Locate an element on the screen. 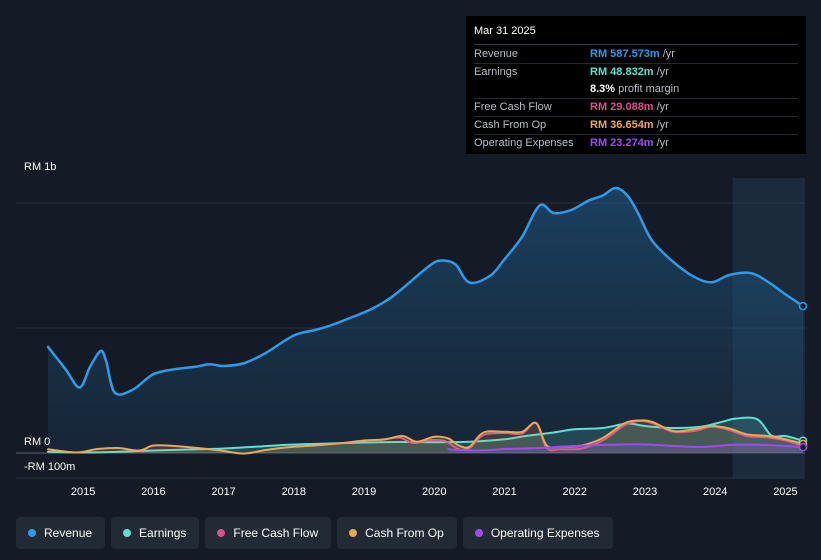  series-endpoint-revenue is located at coordinates (803, 306).